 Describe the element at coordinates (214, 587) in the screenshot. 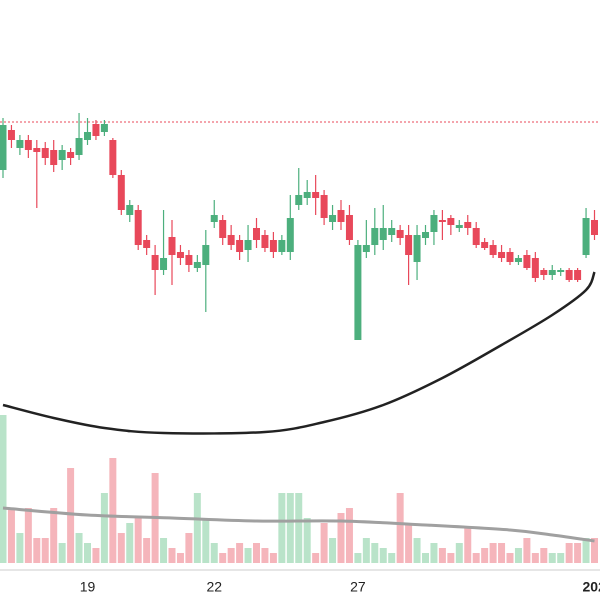

I see `x-tick-label: 22` at that location.